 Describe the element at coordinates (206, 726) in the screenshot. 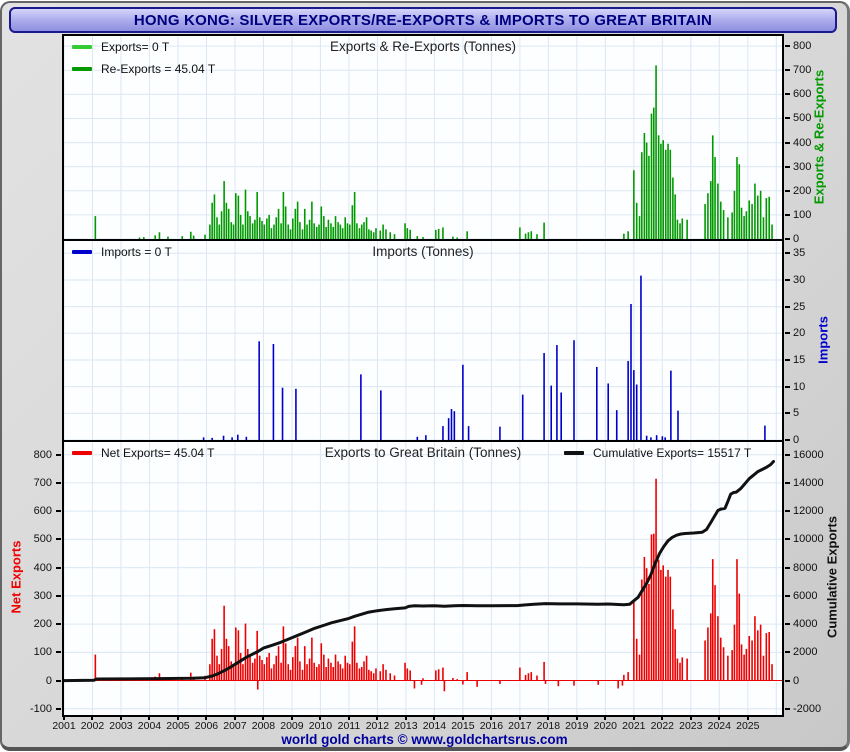

I see `xlab: 2006` at that location.